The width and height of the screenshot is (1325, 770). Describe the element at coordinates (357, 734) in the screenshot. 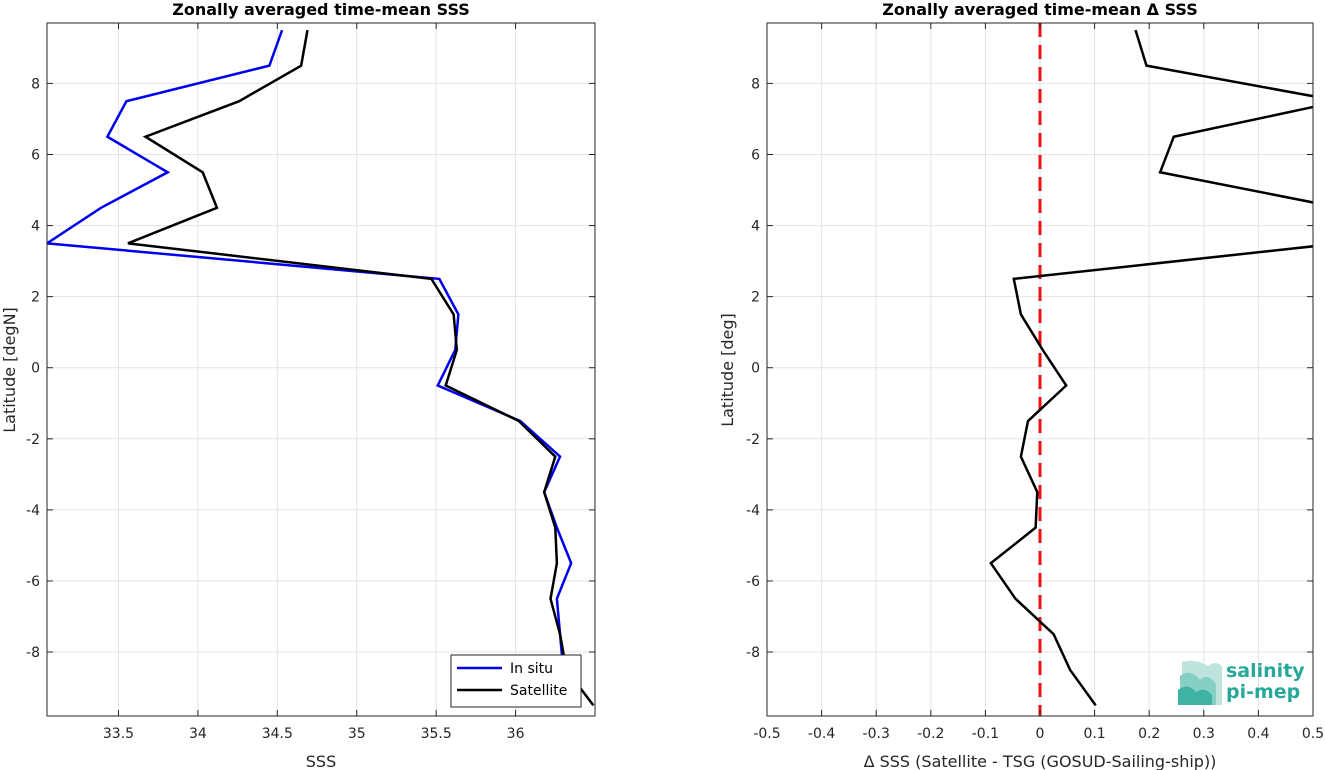

I see `sss-x-tick-label: 35` at that location.